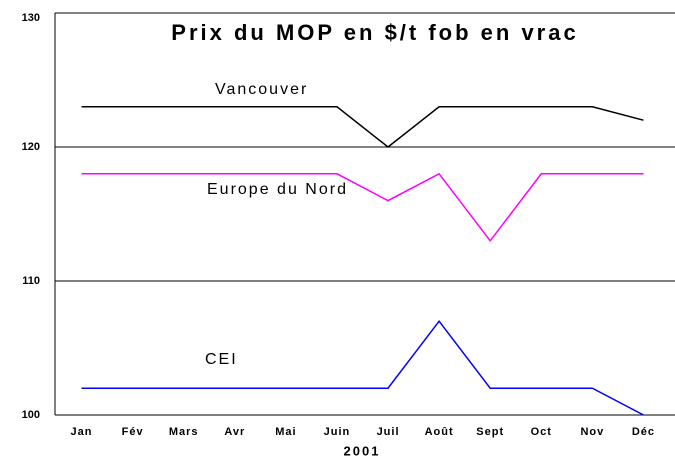  I want to click on x-axis-label: 2001, so click(362, 450).